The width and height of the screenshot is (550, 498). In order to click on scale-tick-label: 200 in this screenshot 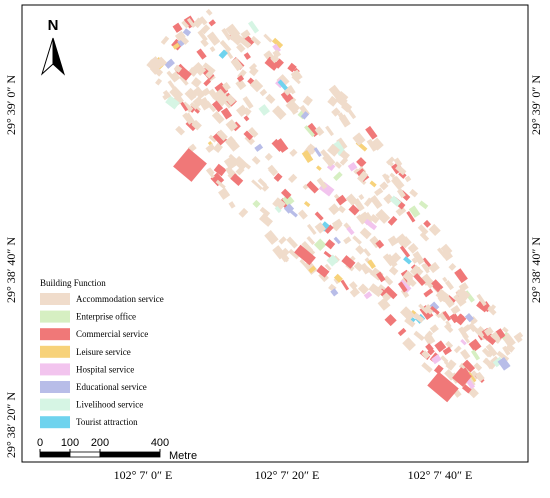, I will do `click(100, 443)`.